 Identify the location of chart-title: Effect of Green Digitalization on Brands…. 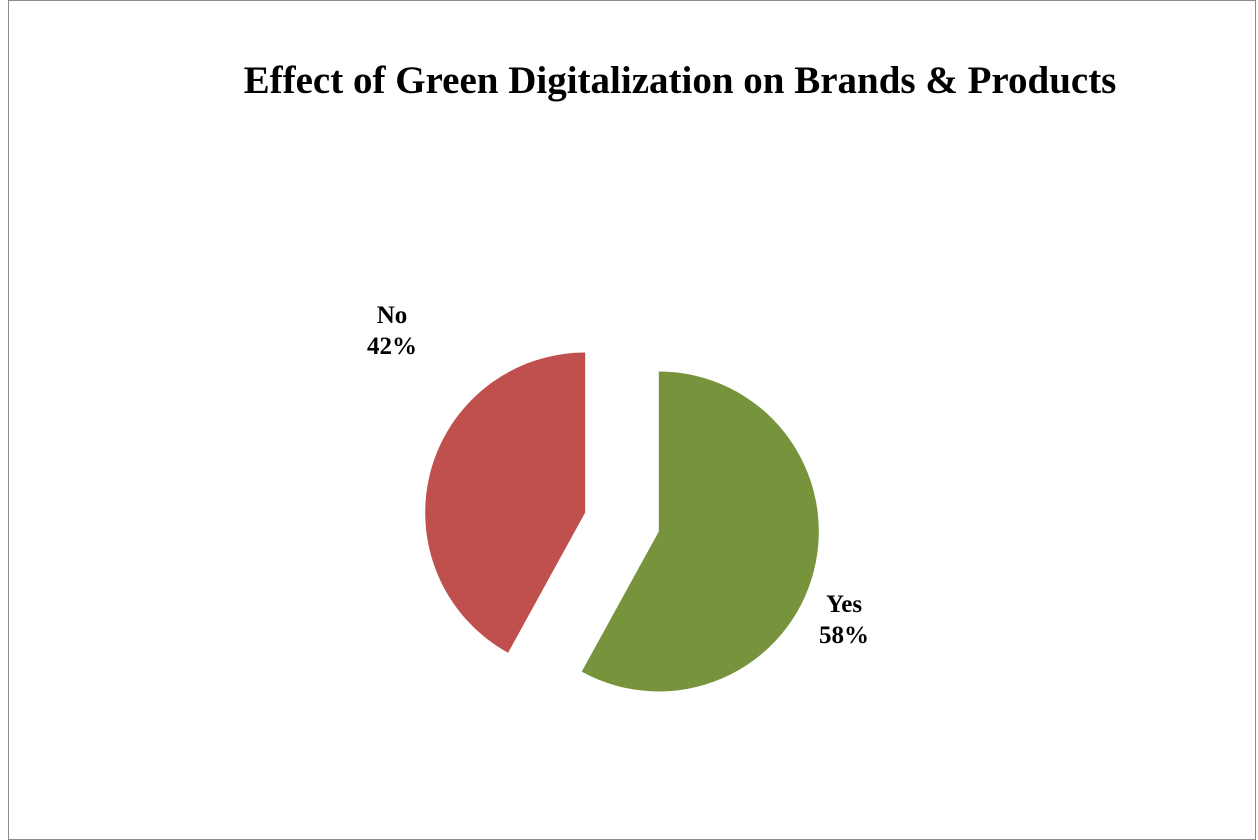
(680, 80).